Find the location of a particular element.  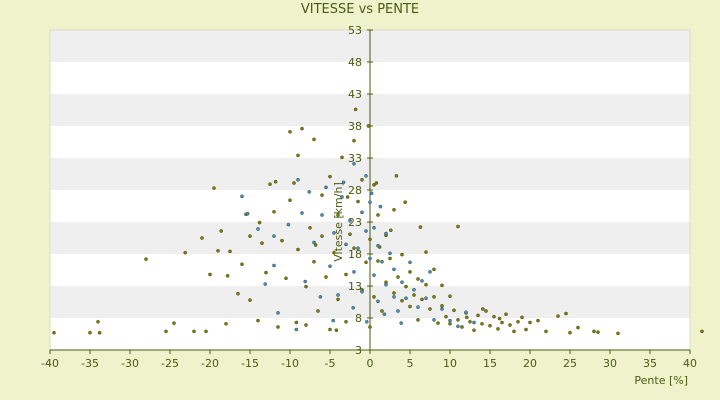

x-tick-label: -30 is located at coordinates (130, 363).